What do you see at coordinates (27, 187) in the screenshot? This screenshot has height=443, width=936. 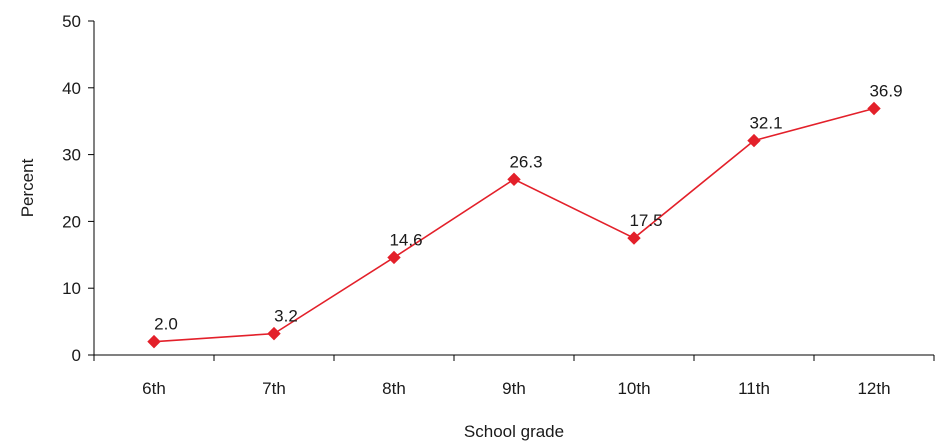 I see `y-axis-label: Percent` at bounding box center [27, 187].